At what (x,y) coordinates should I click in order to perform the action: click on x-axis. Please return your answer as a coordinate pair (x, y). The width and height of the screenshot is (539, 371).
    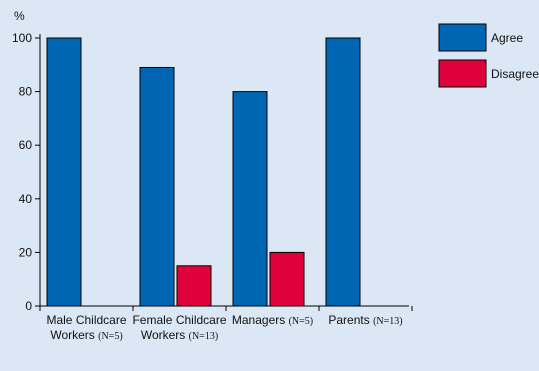
    Looking at the image, I should click on (226, 308).